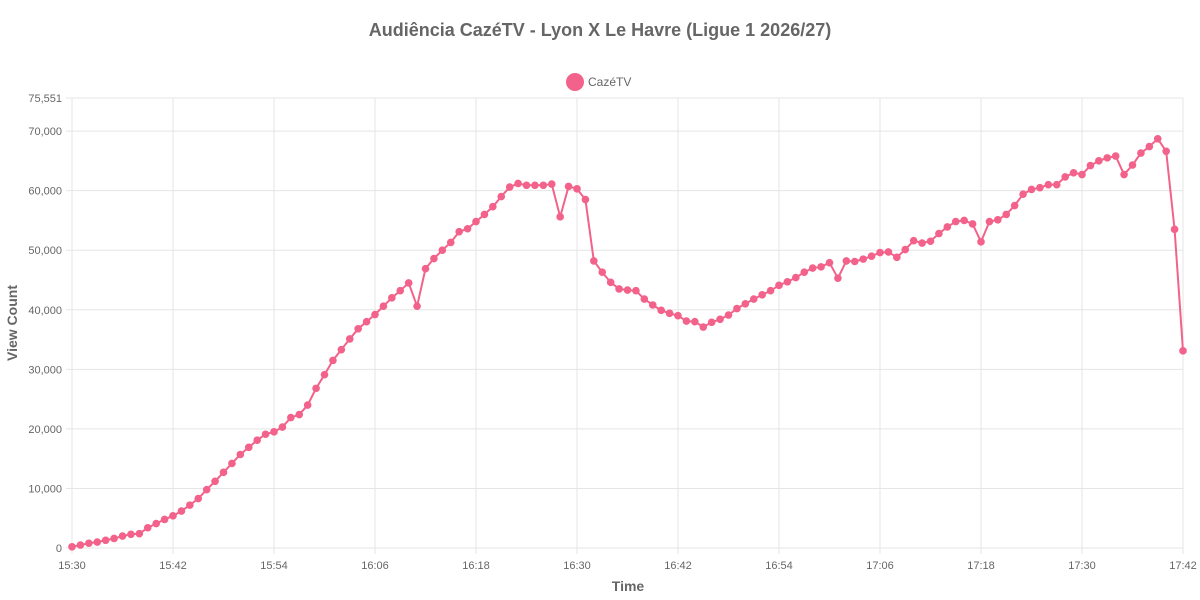  Describe the element at coordinates (598, 82) in the screenshot. I see `legend: CazéTV` at that location.